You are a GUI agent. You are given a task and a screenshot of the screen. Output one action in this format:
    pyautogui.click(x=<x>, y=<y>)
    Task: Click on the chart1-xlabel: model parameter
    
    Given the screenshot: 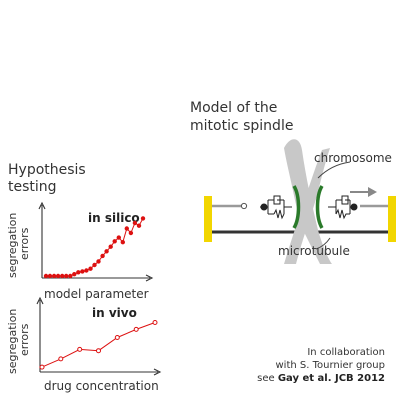 What is the action you would take?
    pyautogui.click(x=96, y=294)
    